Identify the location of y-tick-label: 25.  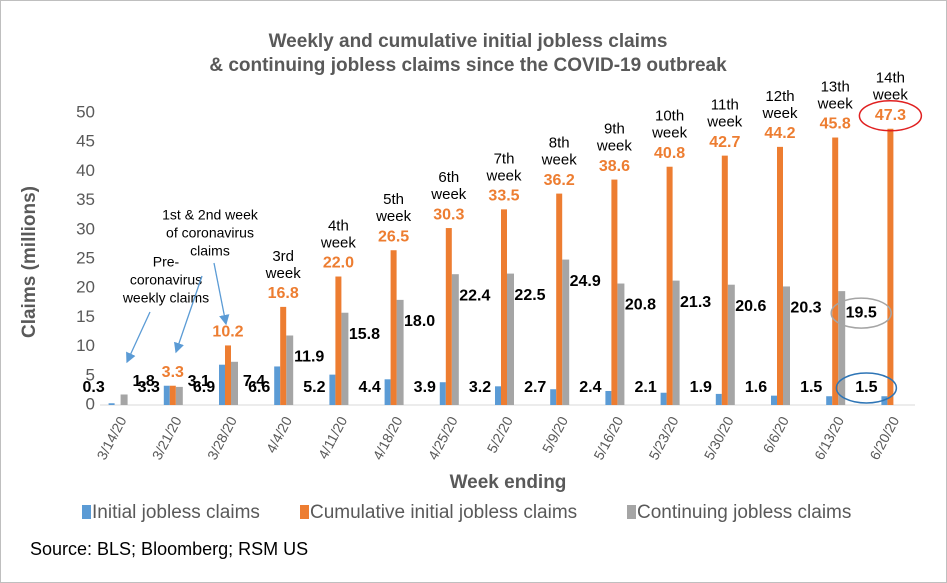
(85, 257).